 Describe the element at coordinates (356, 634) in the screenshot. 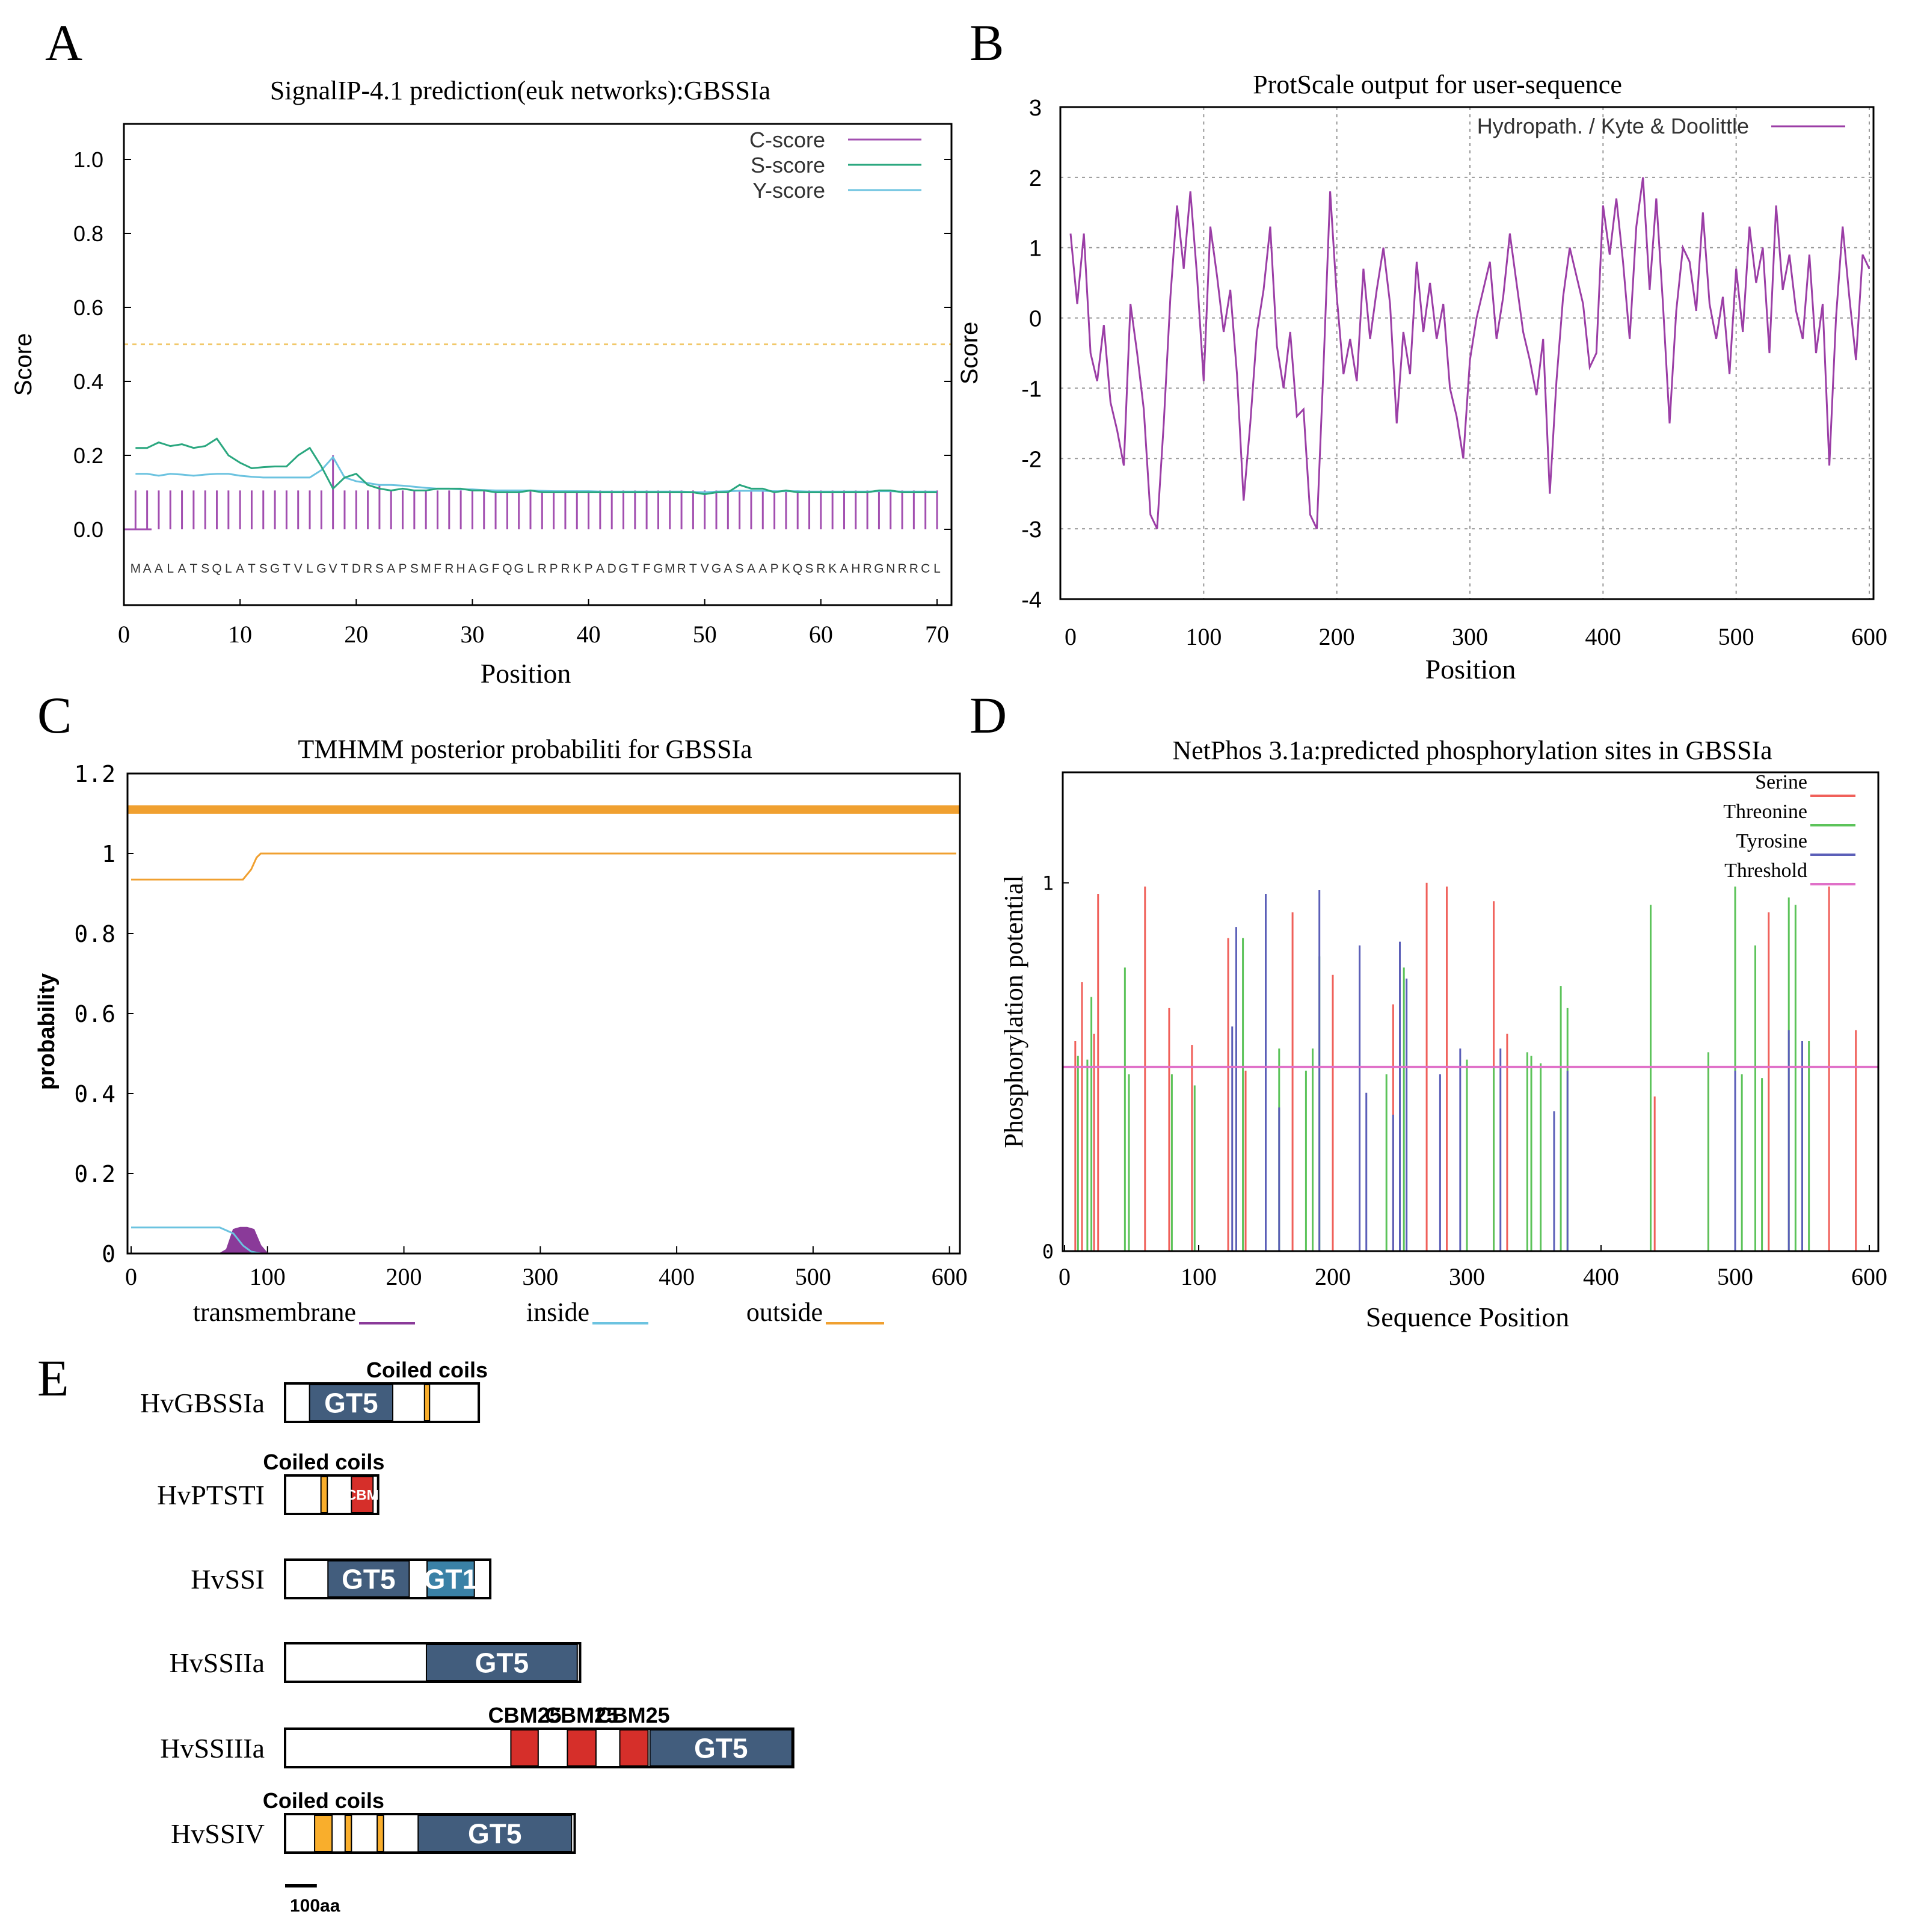

I see `x-tick-label-a: 20` at that location.